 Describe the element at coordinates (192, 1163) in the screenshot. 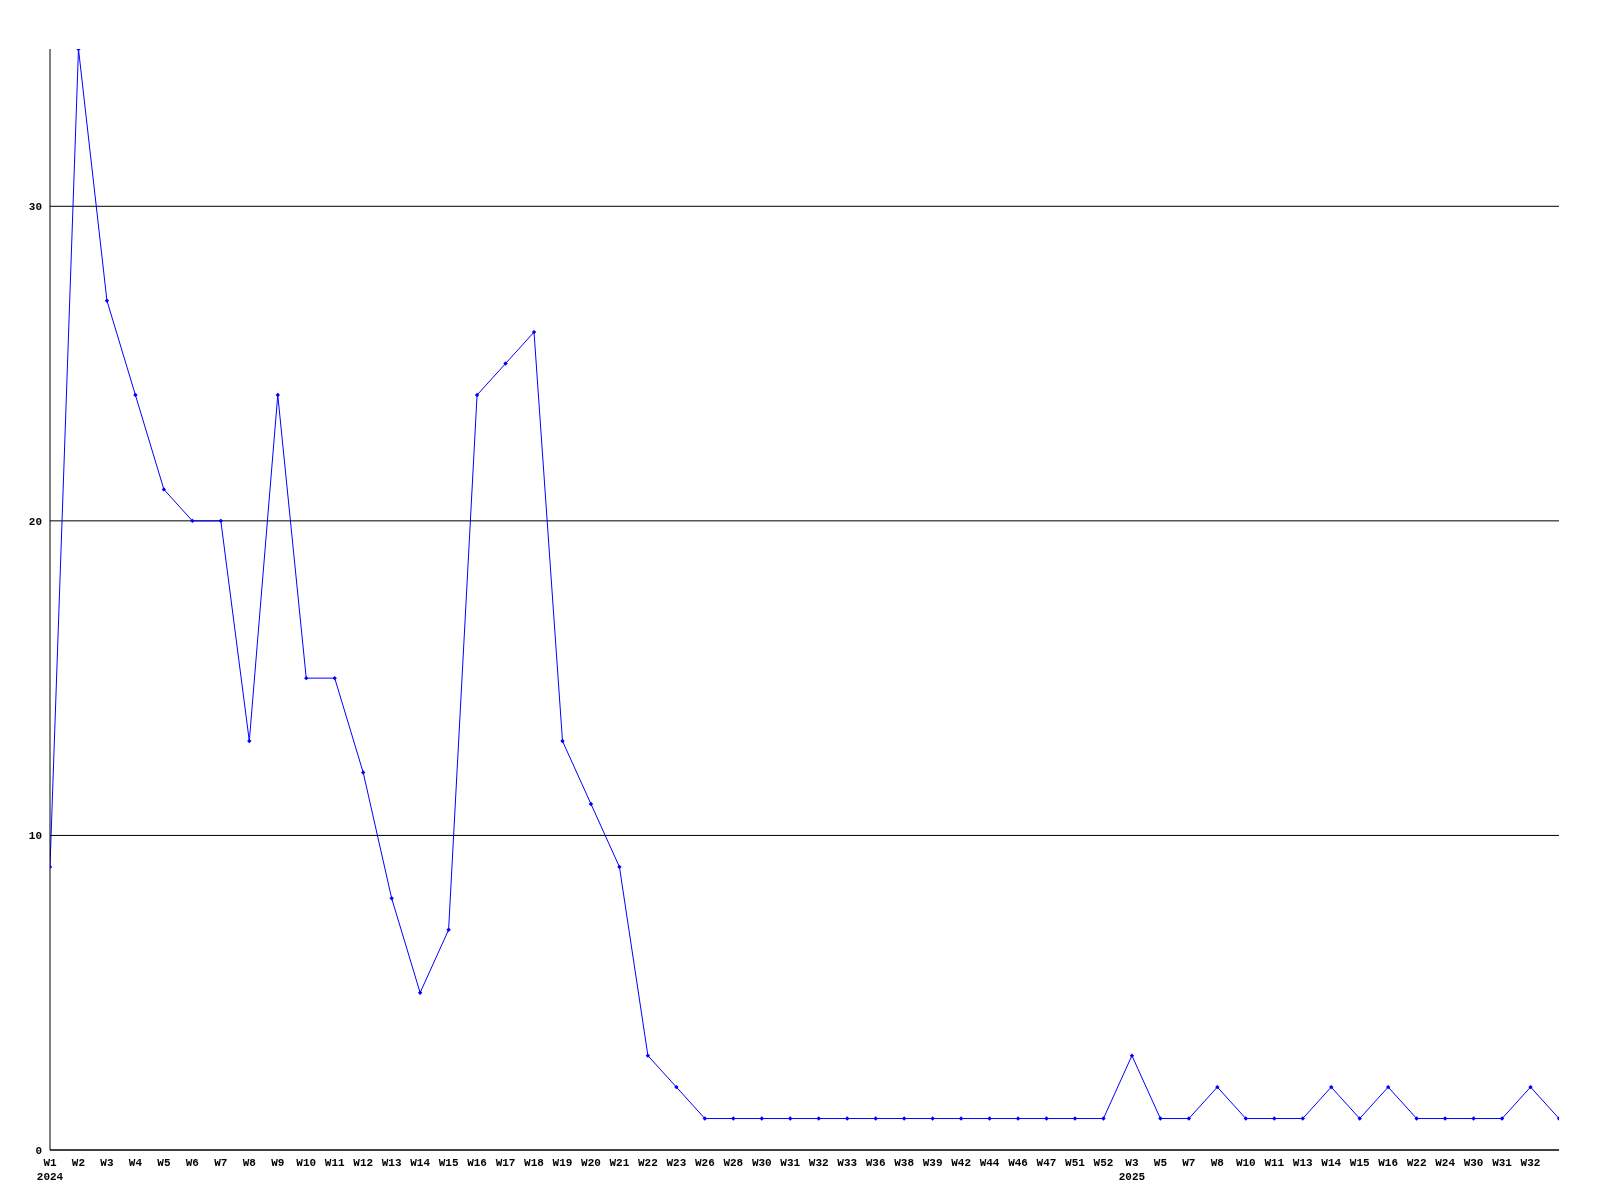

I see `x-tick-label: W6` at that location.